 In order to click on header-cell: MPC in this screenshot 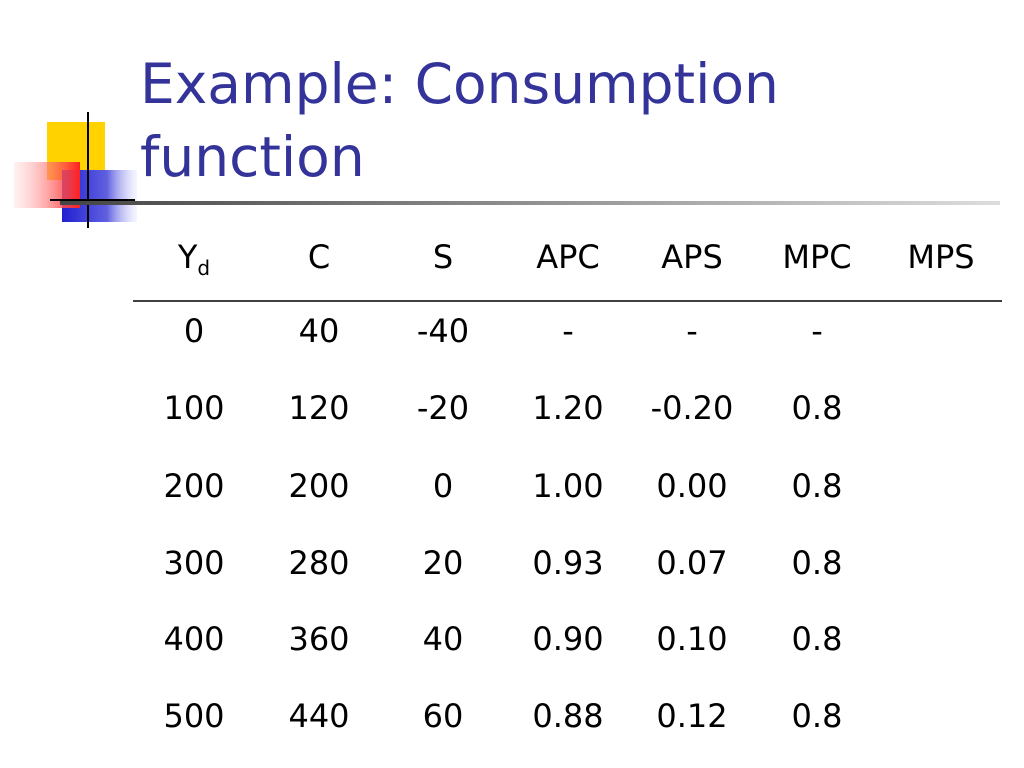, I will do `click(816, 257)`.